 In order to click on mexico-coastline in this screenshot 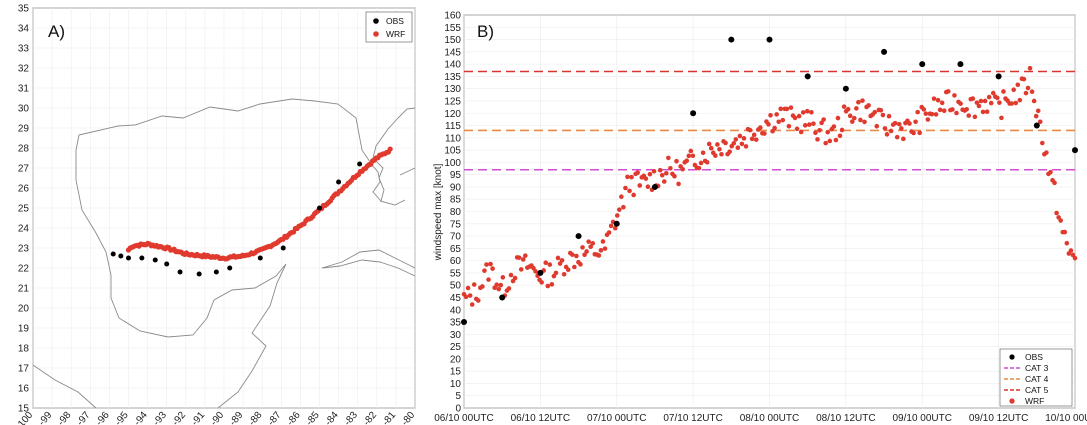, I will do `click(181, 271)`.